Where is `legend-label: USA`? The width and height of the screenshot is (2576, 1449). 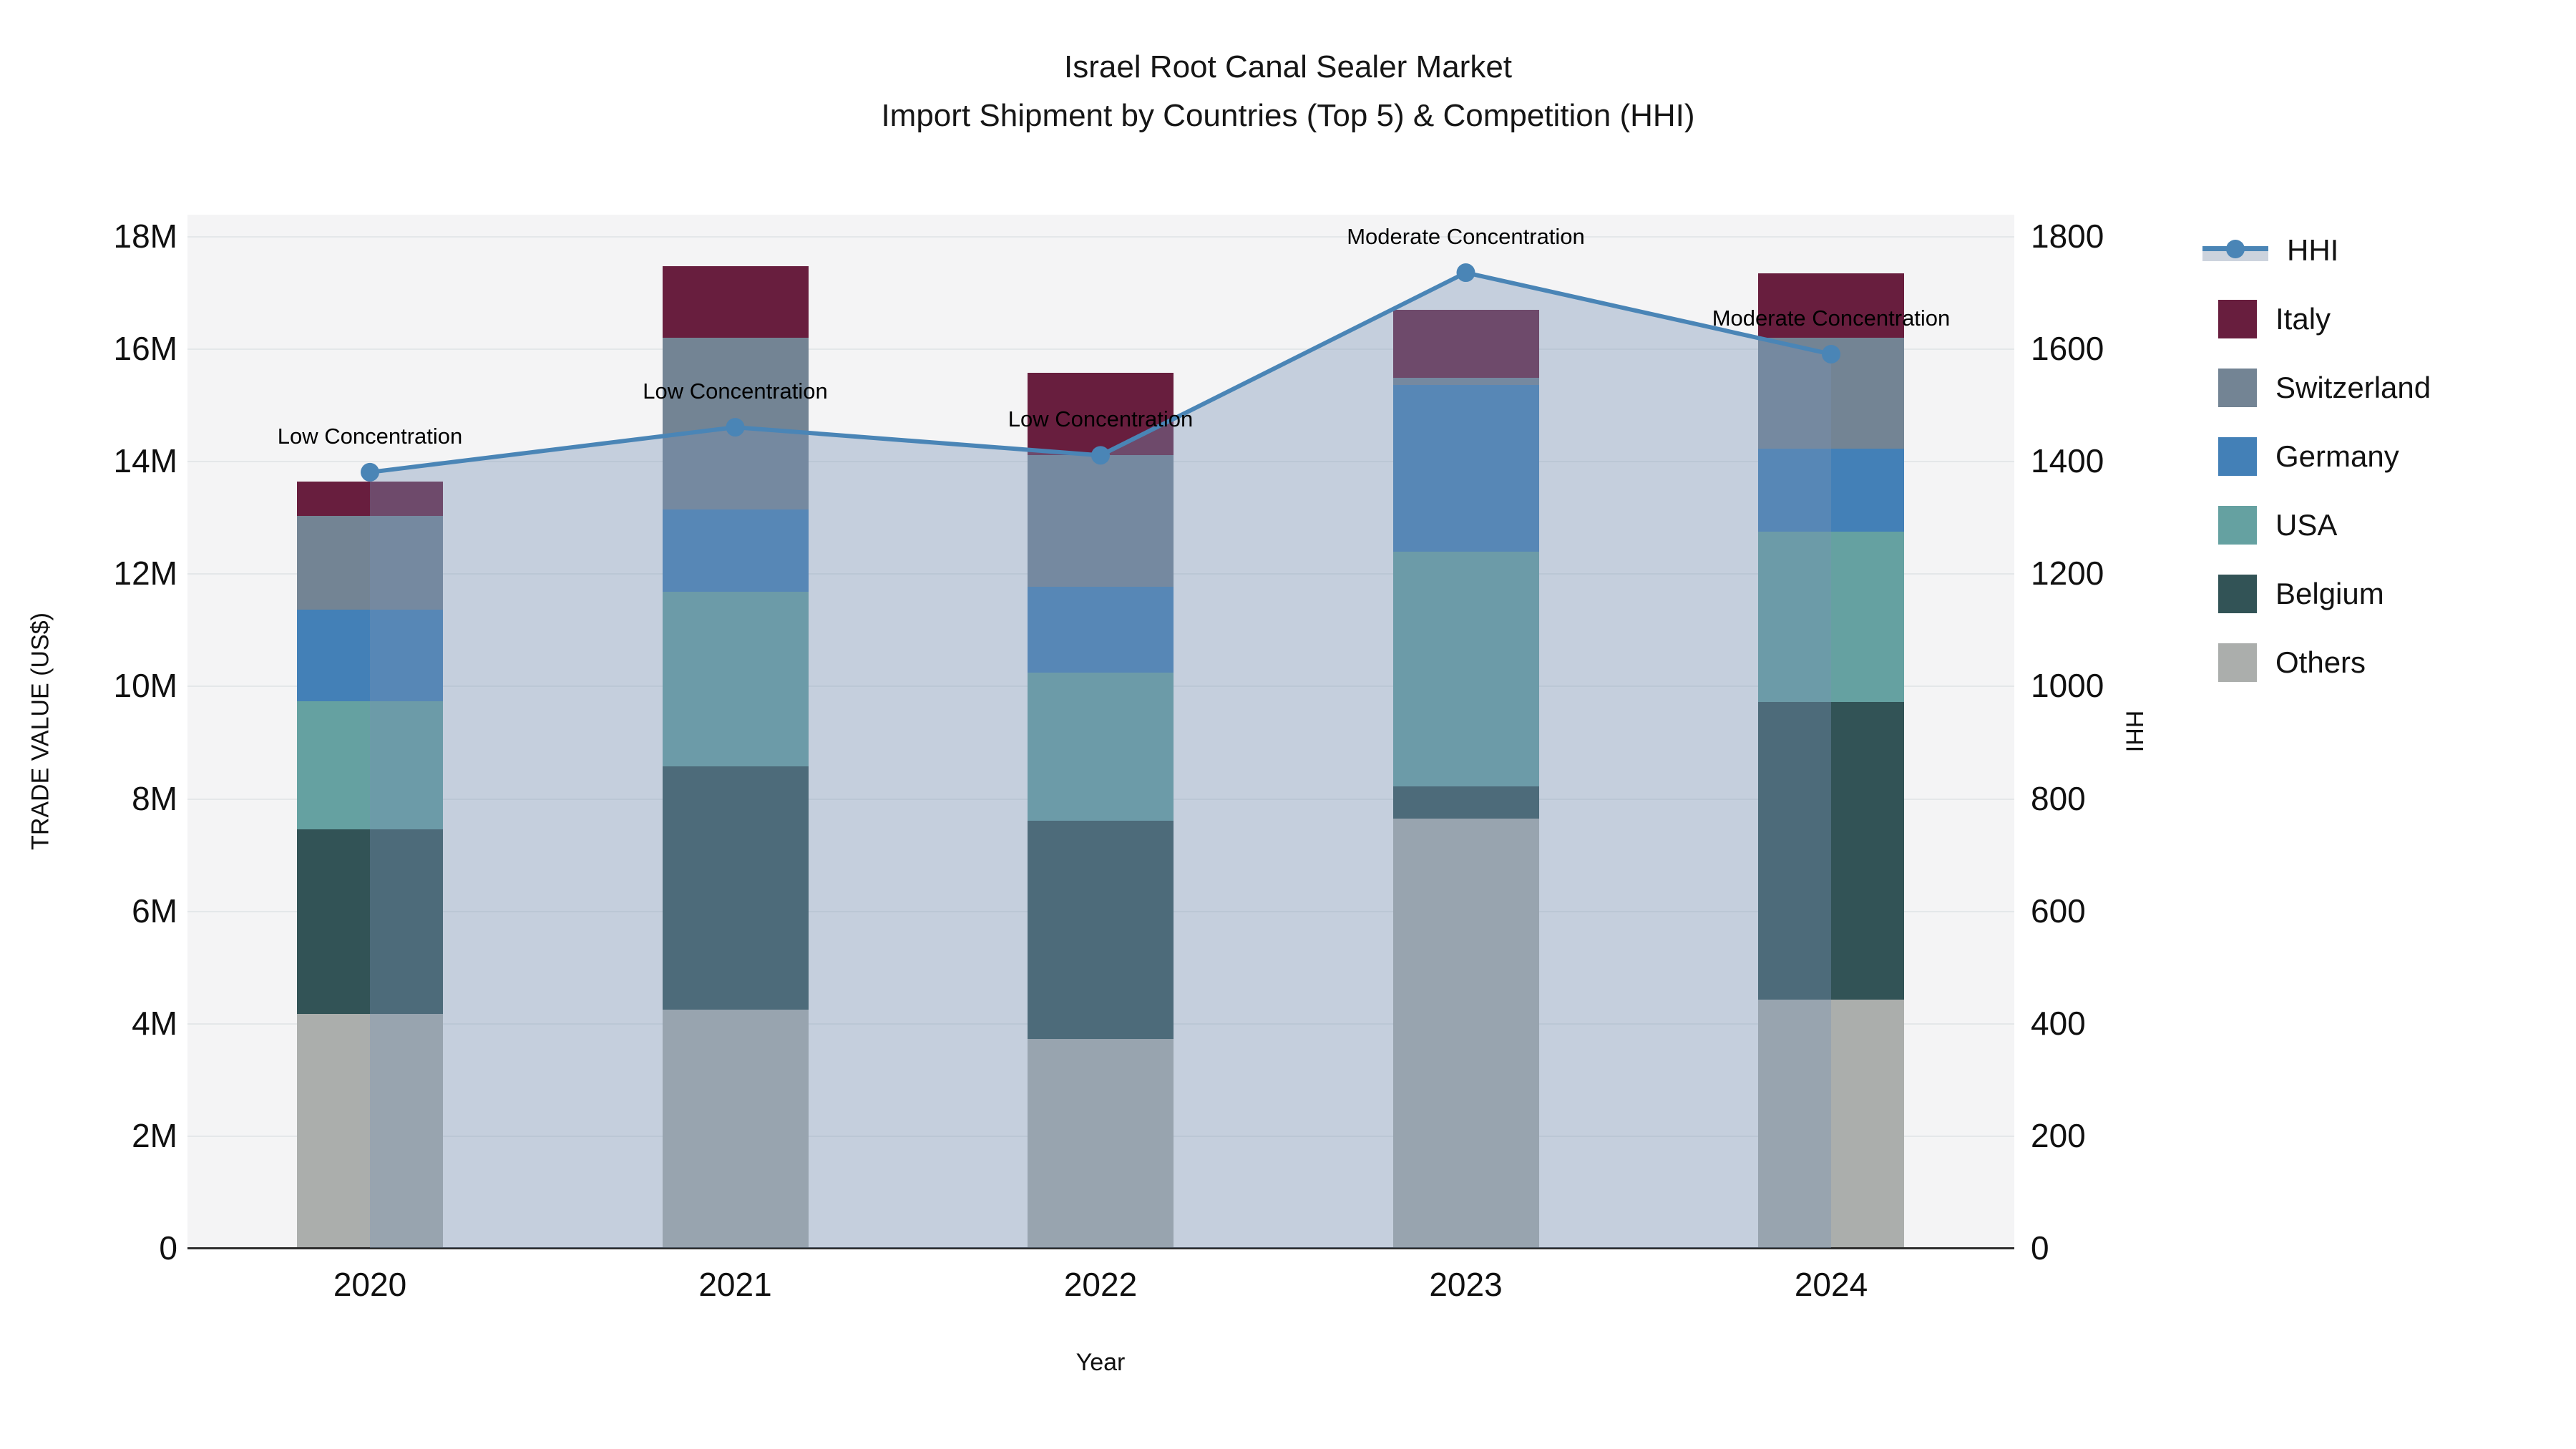 legend-label: USA is located at coordinates (2306, 525).